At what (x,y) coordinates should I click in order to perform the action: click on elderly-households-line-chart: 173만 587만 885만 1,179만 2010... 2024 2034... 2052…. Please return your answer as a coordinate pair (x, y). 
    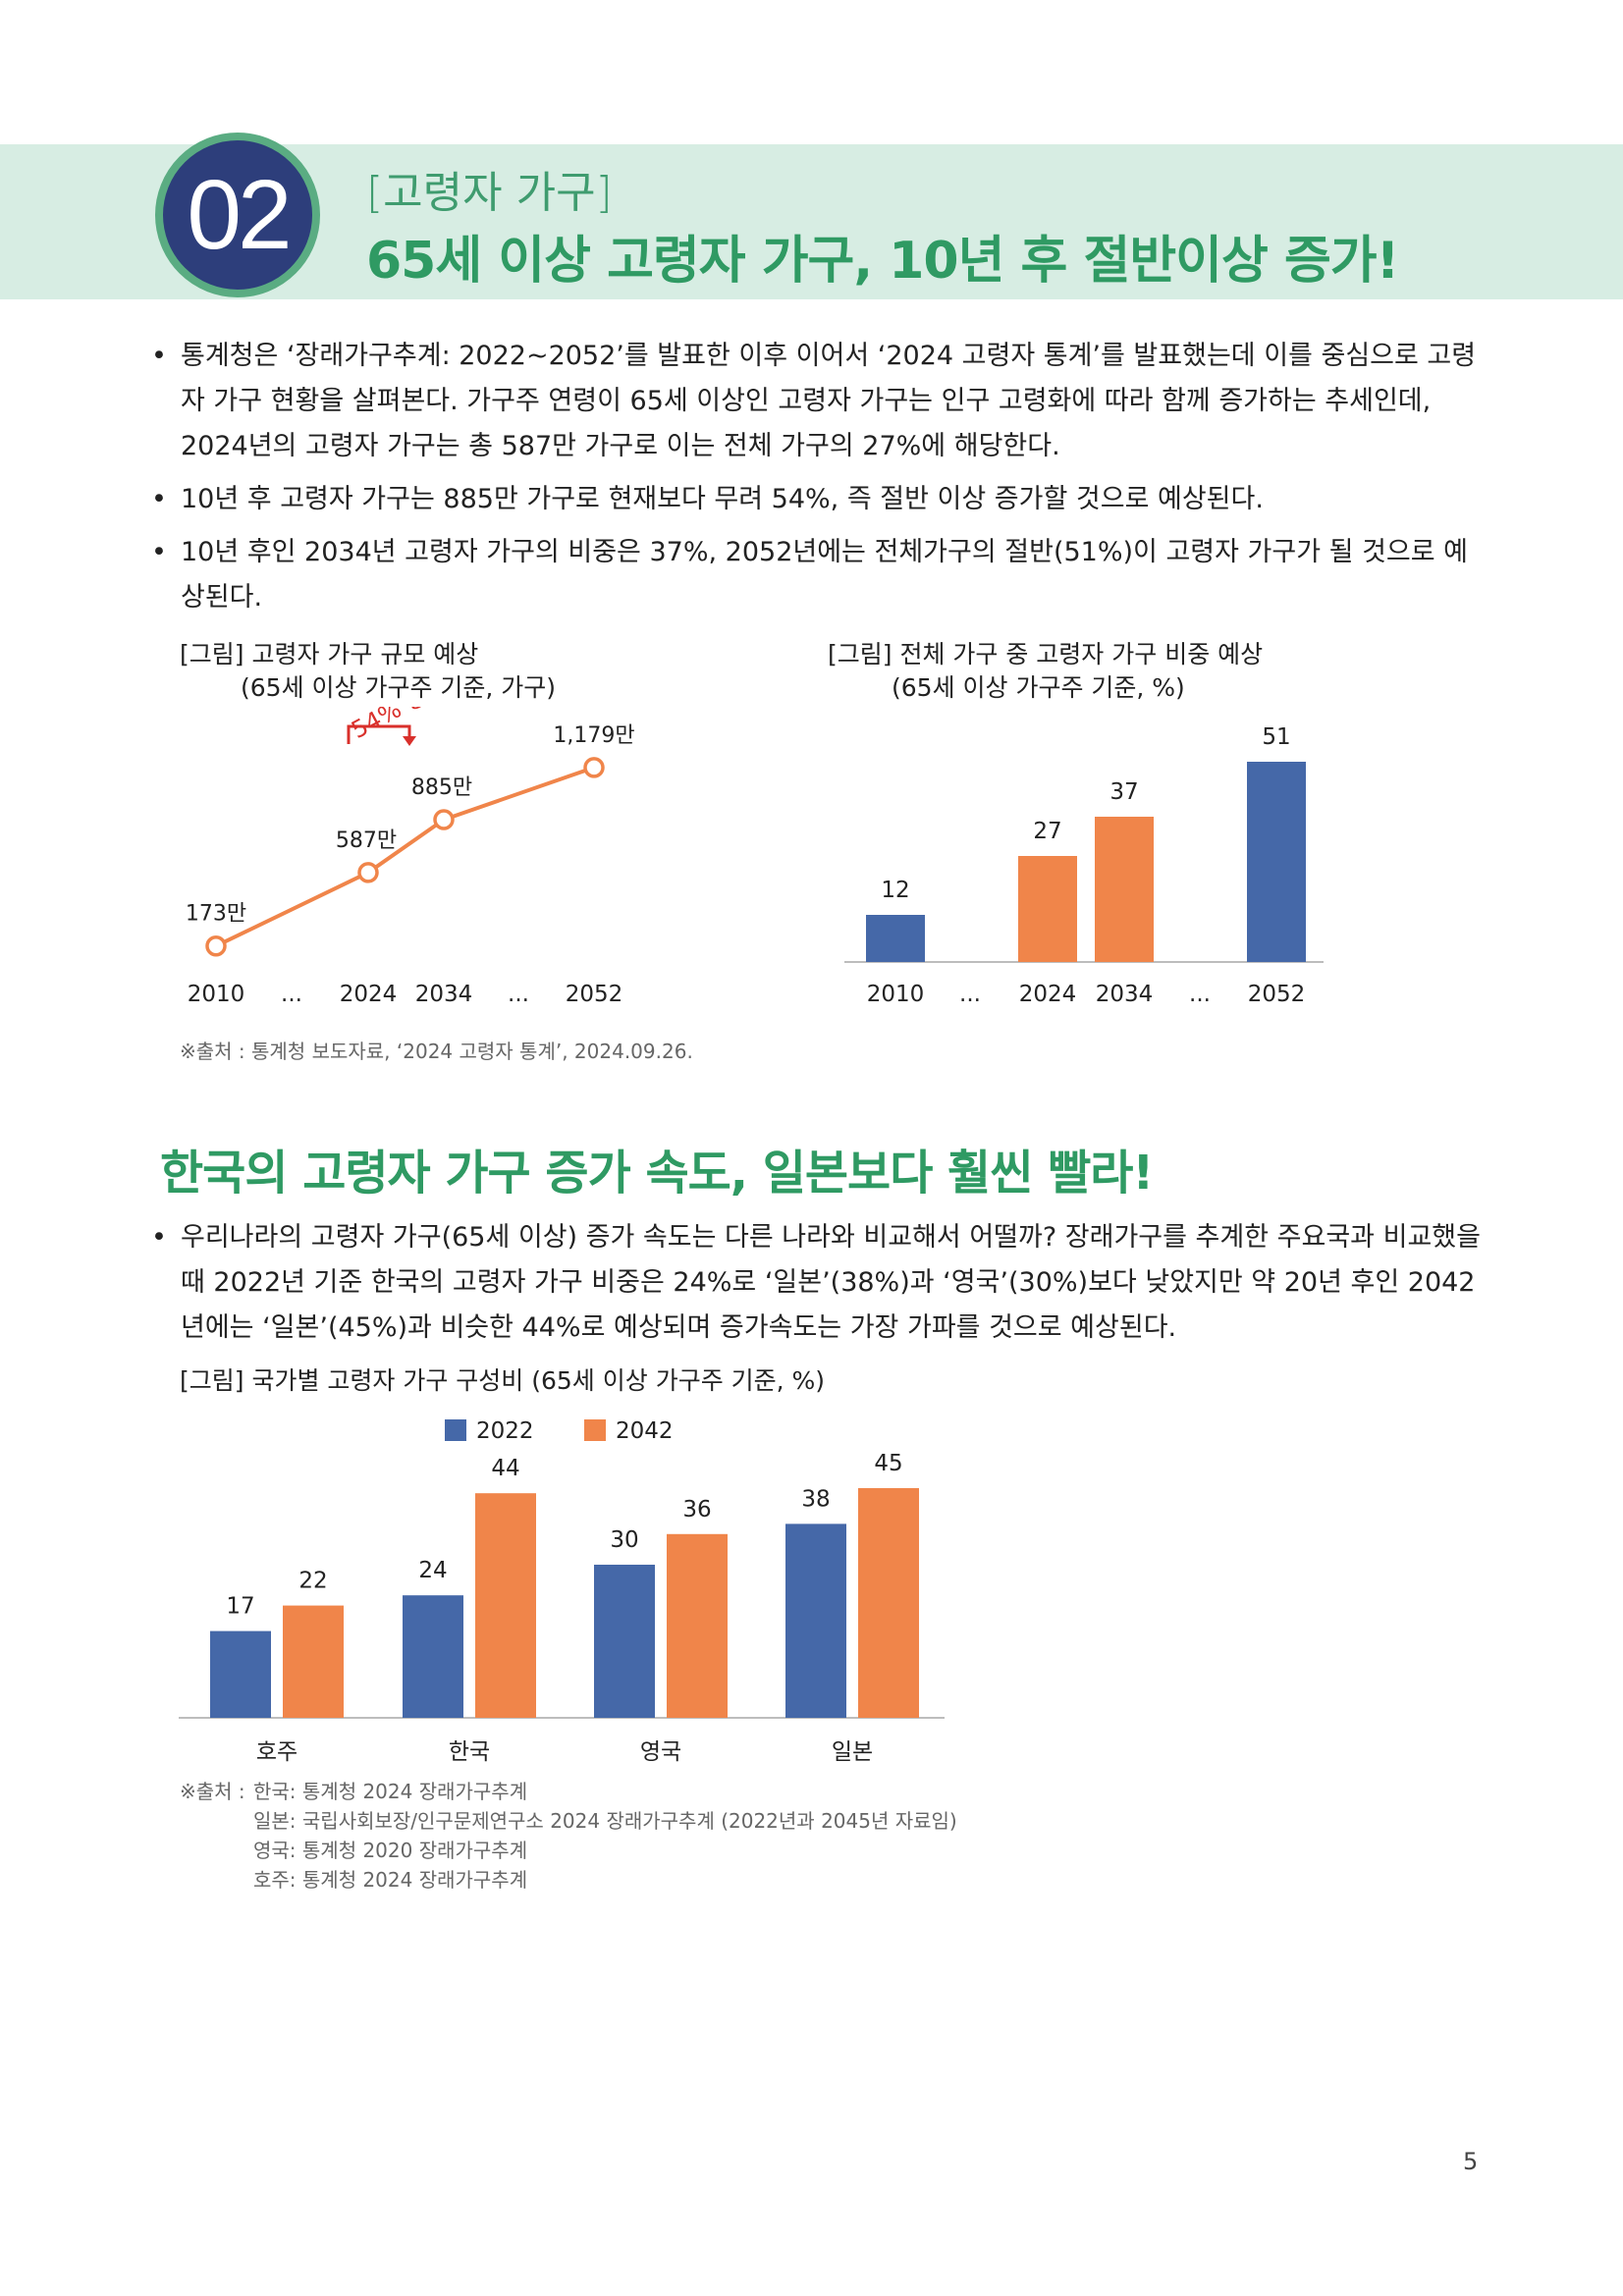
    Looking at the image, I should click on (411, 857).